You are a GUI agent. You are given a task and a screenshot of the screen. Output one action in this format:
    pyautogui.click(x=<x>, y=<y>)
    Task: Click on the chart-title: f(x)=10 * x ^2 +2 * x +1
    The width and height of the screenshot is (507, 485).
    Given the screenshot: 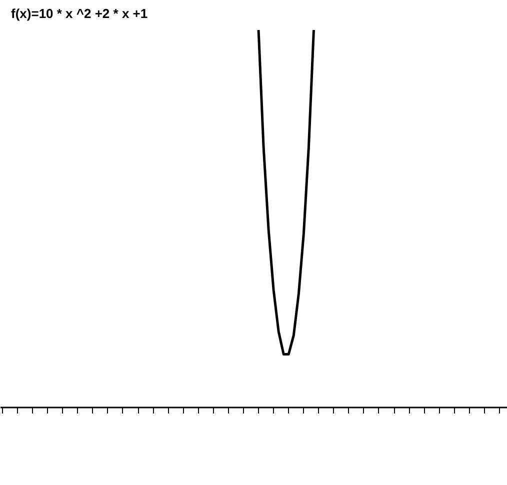 What is the action you would take?
    pyautogui.click(x=79, y=13)
    